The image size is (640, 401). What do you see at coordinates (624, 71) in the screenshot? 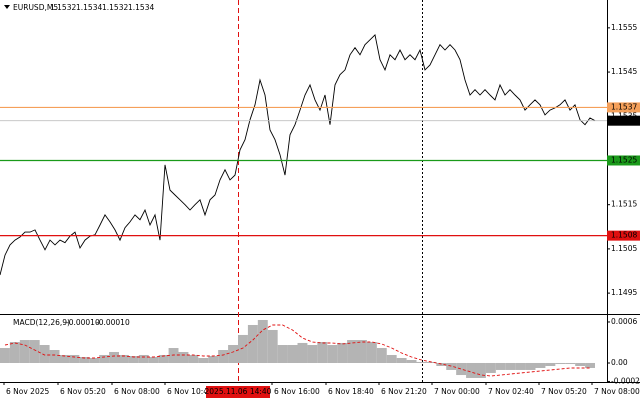
I see `y-tick-label: 1.1545` at bounding box center [624, 71].